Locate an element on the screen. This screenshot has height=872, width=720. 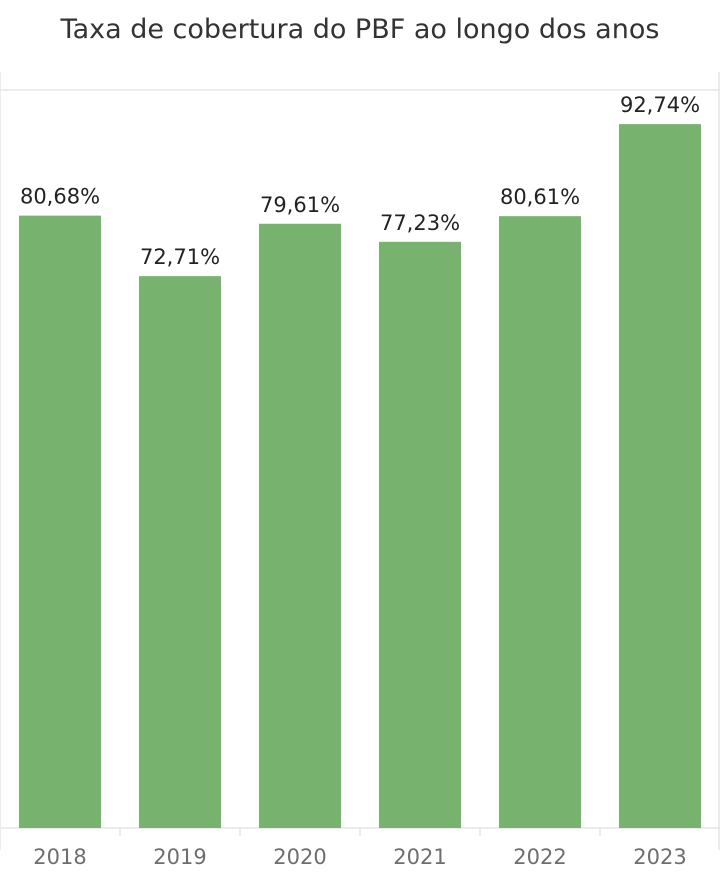
x-tick-label-2023: 2023 is located at coordinates (659, 857).